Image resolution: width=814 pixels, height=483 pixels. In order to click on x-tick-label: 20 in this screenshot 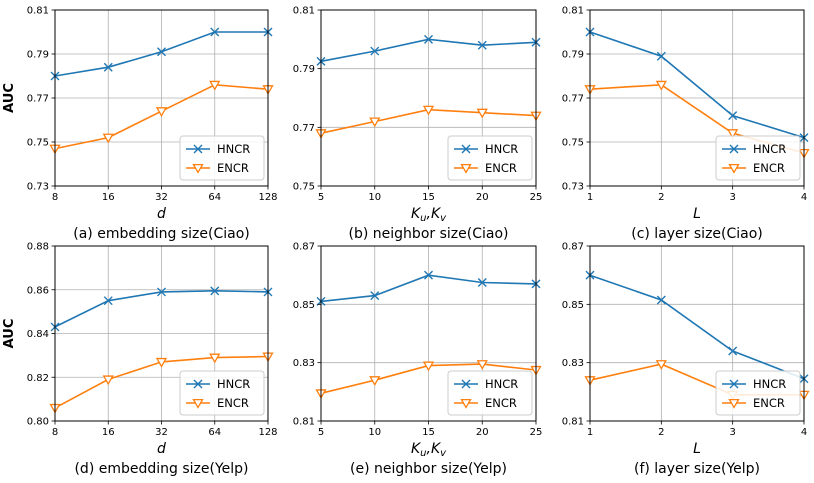, I will do `click(482, 197)`.